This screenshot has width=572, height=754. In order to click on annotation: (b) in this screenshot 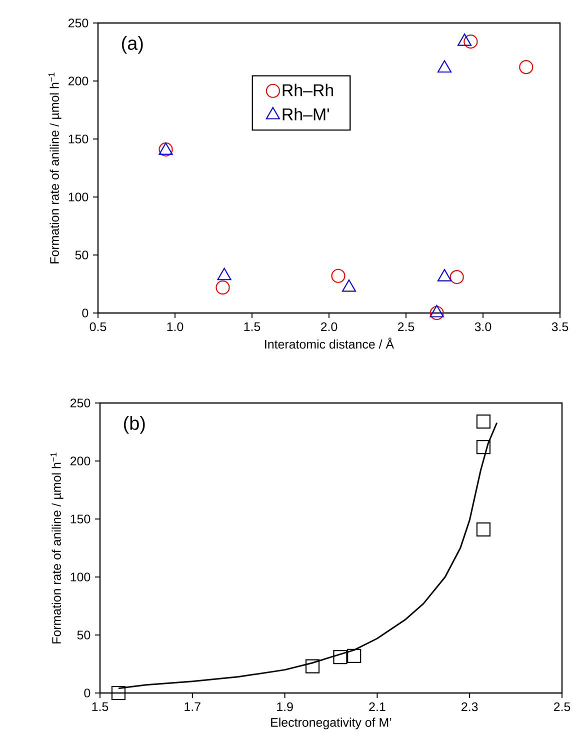, I will do `click(134, 425)`.